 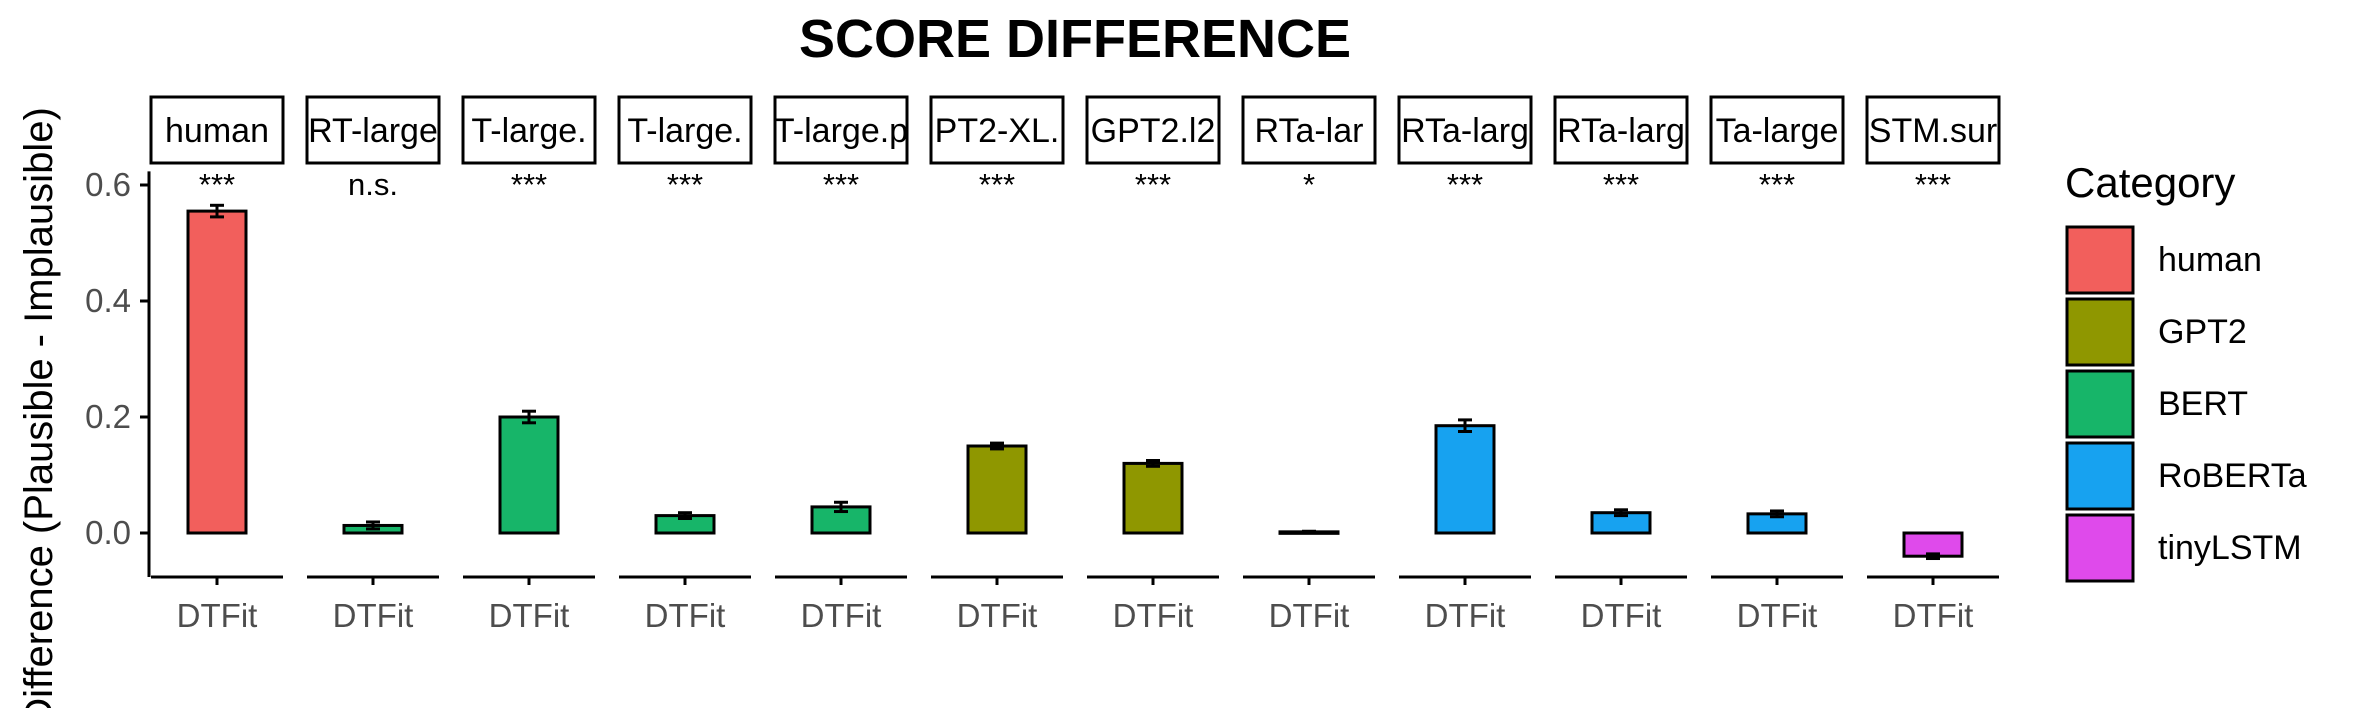 I want to click on legend-label: RoBERTa, so click(x=2232, y=476).